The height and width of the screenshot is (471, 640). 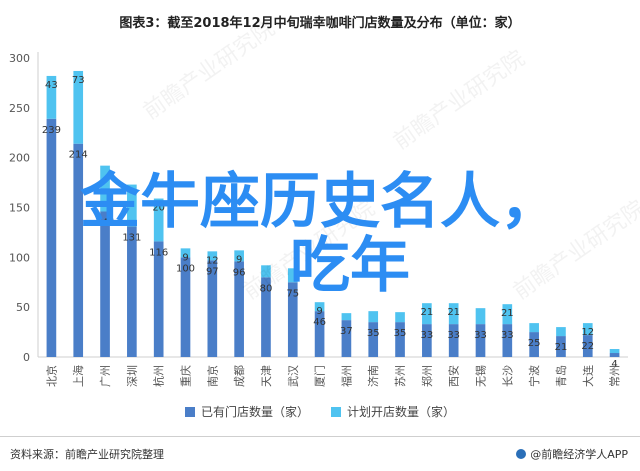 What do you see at coordinates (481, 376) in the screenshot?
I see `x-tick-label: 无锡` at bounding box center [481, 376].